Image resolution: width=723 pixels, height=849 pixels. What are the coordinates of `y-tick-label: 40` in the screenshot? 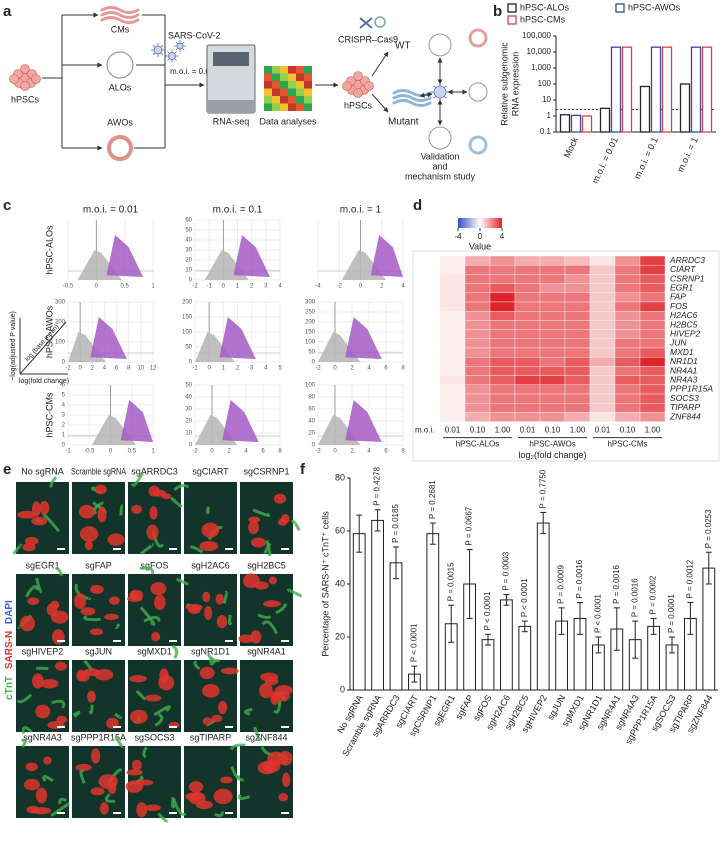 It's located at (311, 422).